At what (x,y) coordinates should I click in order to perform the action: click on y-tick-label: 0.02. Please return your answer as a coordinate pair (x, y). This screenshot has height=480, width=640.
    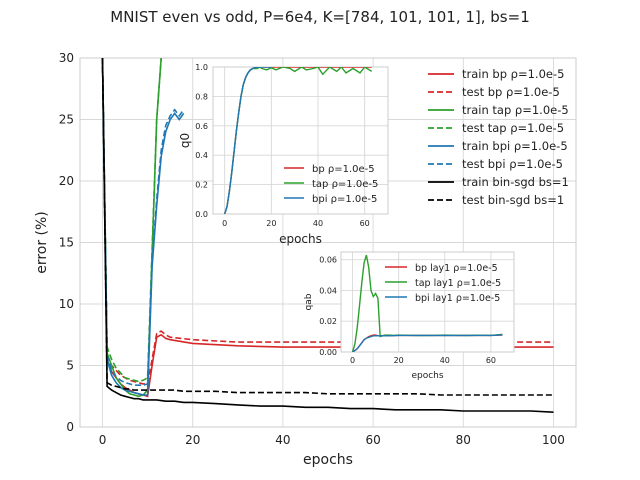
    Looking at the image, I should click on (328, 321).